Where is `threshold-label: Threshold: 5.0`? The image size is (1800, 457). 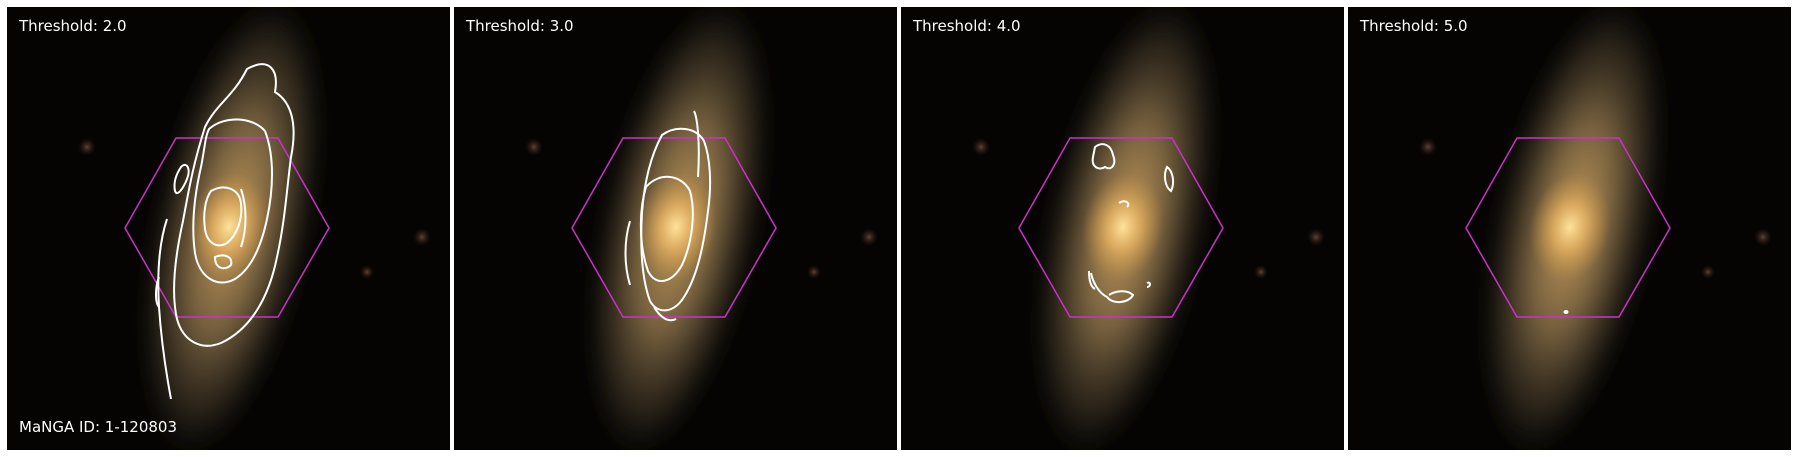 threshold-label: Threshold: 5.0 is located at coordinates (1414, 26).